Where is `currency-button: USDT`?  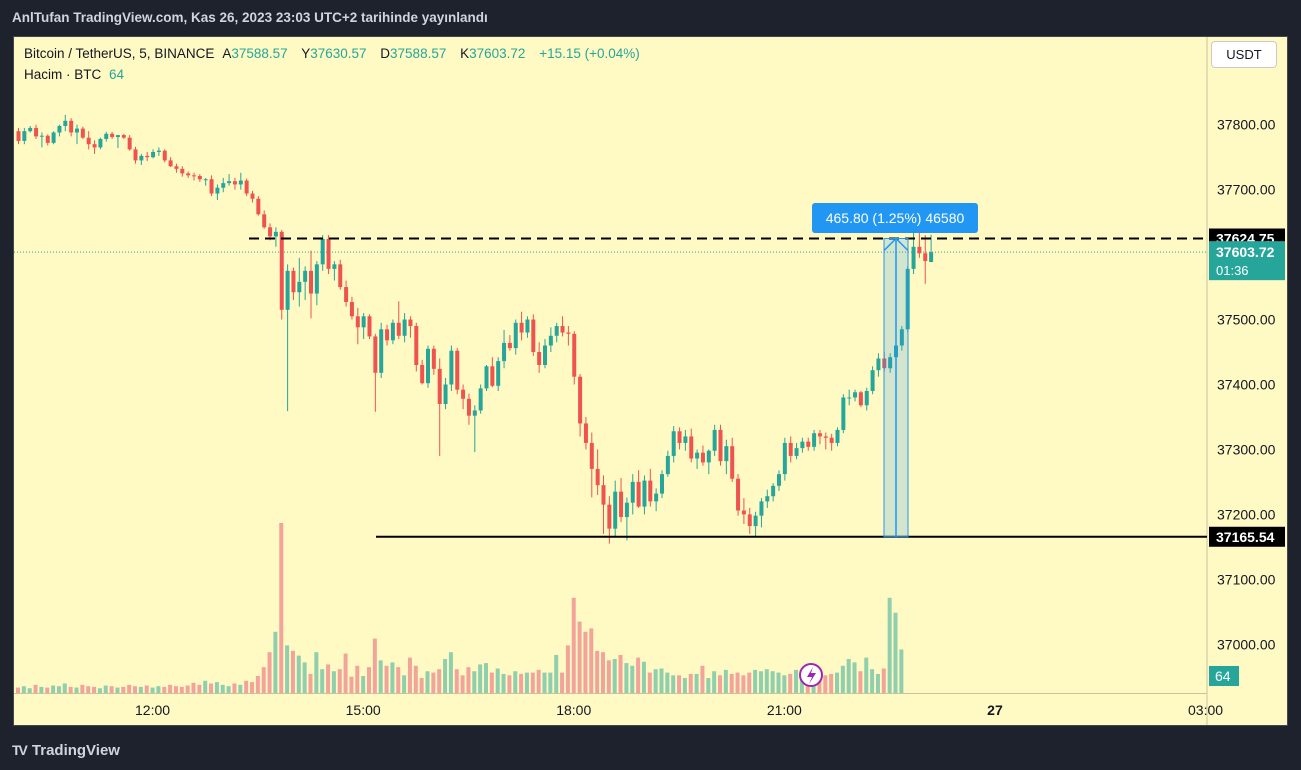
currency-button: USDT is located at coordinates (1244, 54).